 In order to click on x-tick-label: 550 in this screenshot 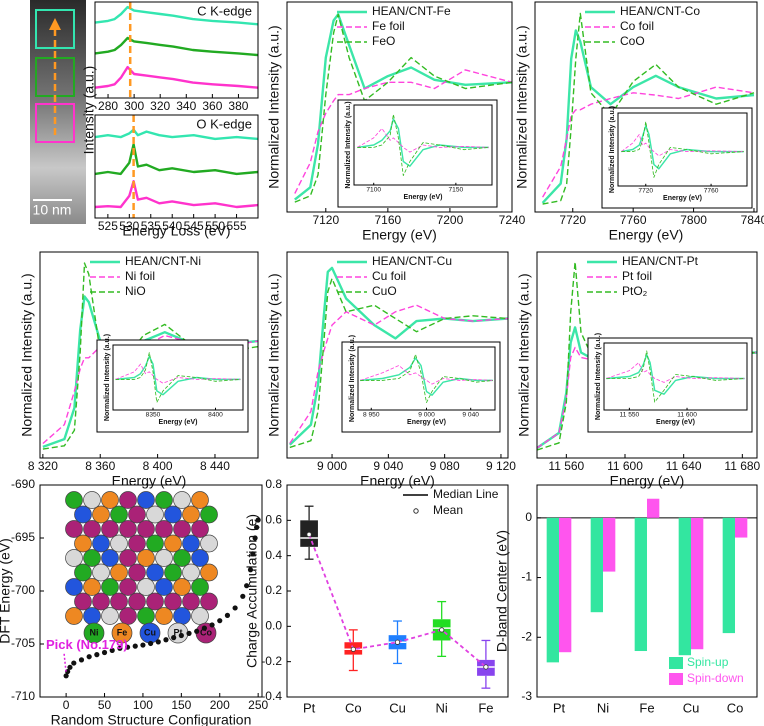, I will do `click(215, 226)`.